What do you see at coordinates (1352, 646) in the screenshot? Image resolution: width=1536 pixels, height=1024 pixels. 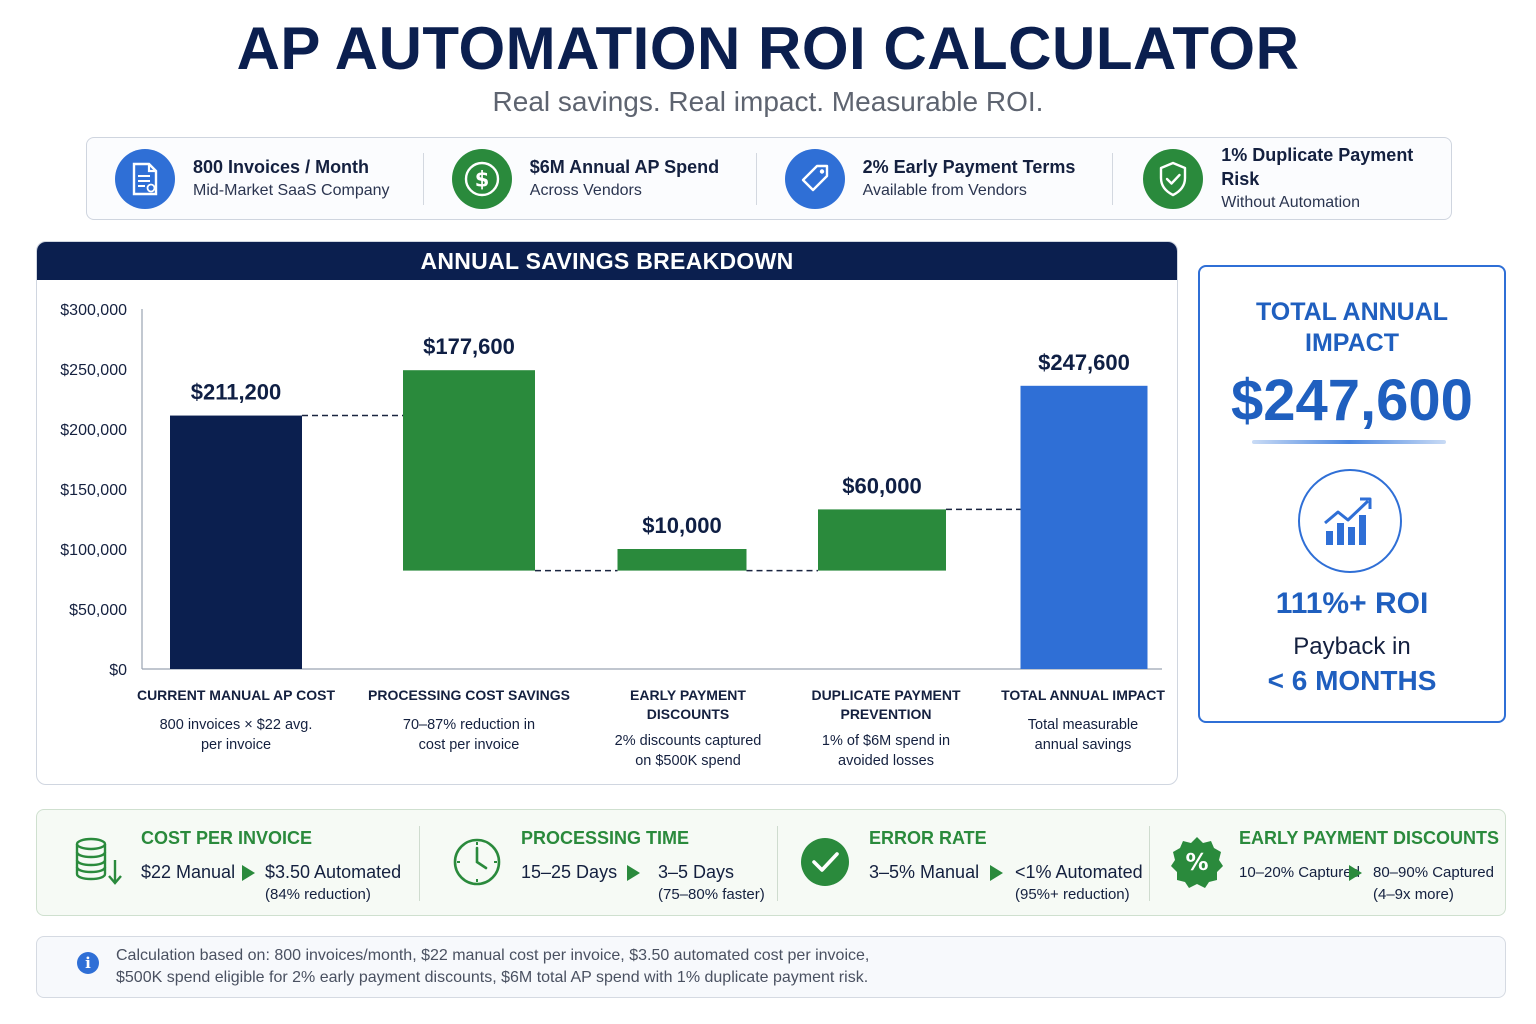 I see `payback-label: Payback in` at bounding box center [1352, 646].